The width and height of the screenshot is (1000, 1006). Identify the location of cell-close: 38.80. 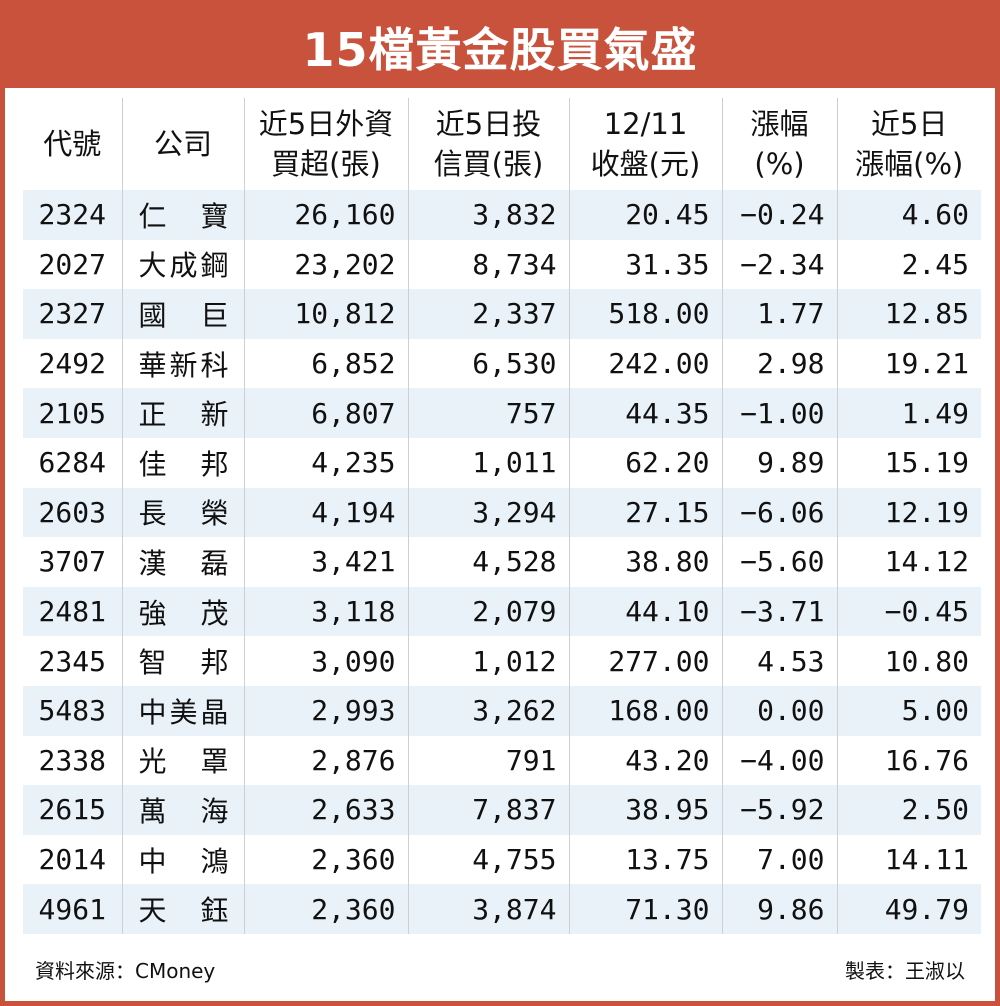
(646, 562).